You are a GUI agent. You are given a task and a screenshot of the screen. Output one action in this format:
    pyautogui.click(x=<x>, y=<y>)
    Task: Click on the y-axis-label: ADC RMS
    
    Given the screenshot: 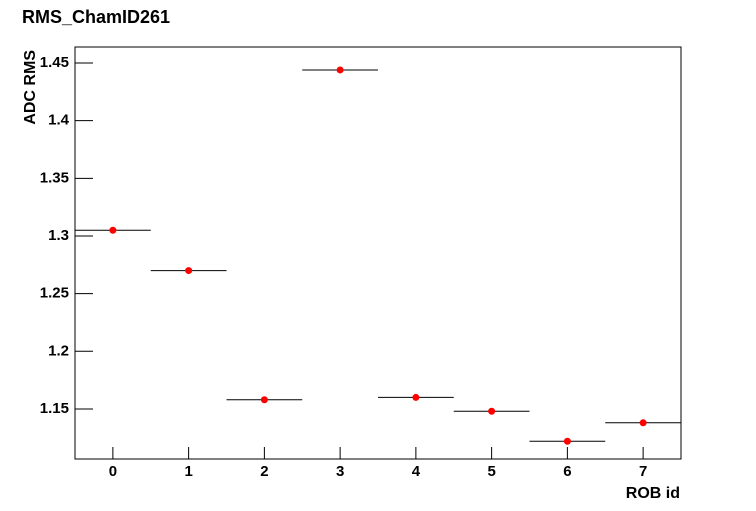 What is the action you would take?
    pyautogui.click(x=30, y=87)
    